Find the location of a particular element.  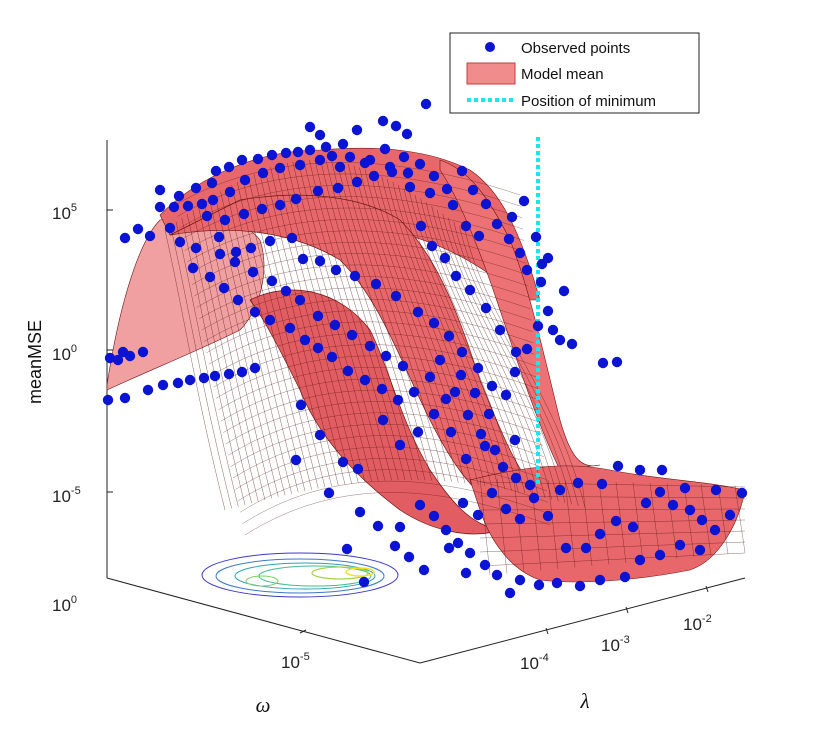

svg-text: 105 is located at coordinates (64, 212).